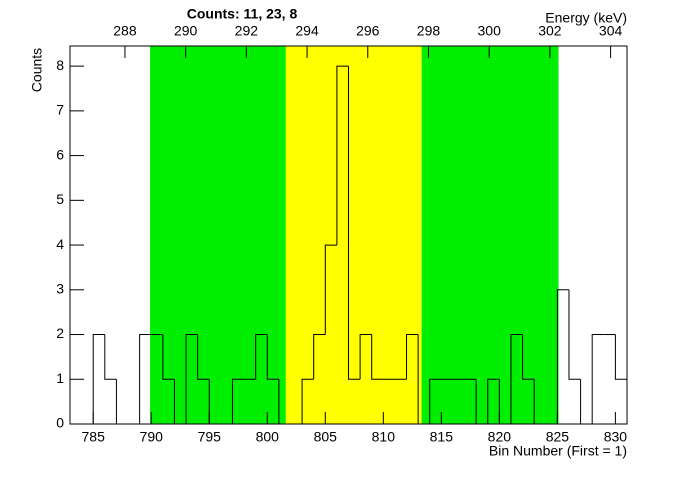  Describe the element at coordinates (60, 333) in the screenshot. I see `y-tick-label: 2` at that location.